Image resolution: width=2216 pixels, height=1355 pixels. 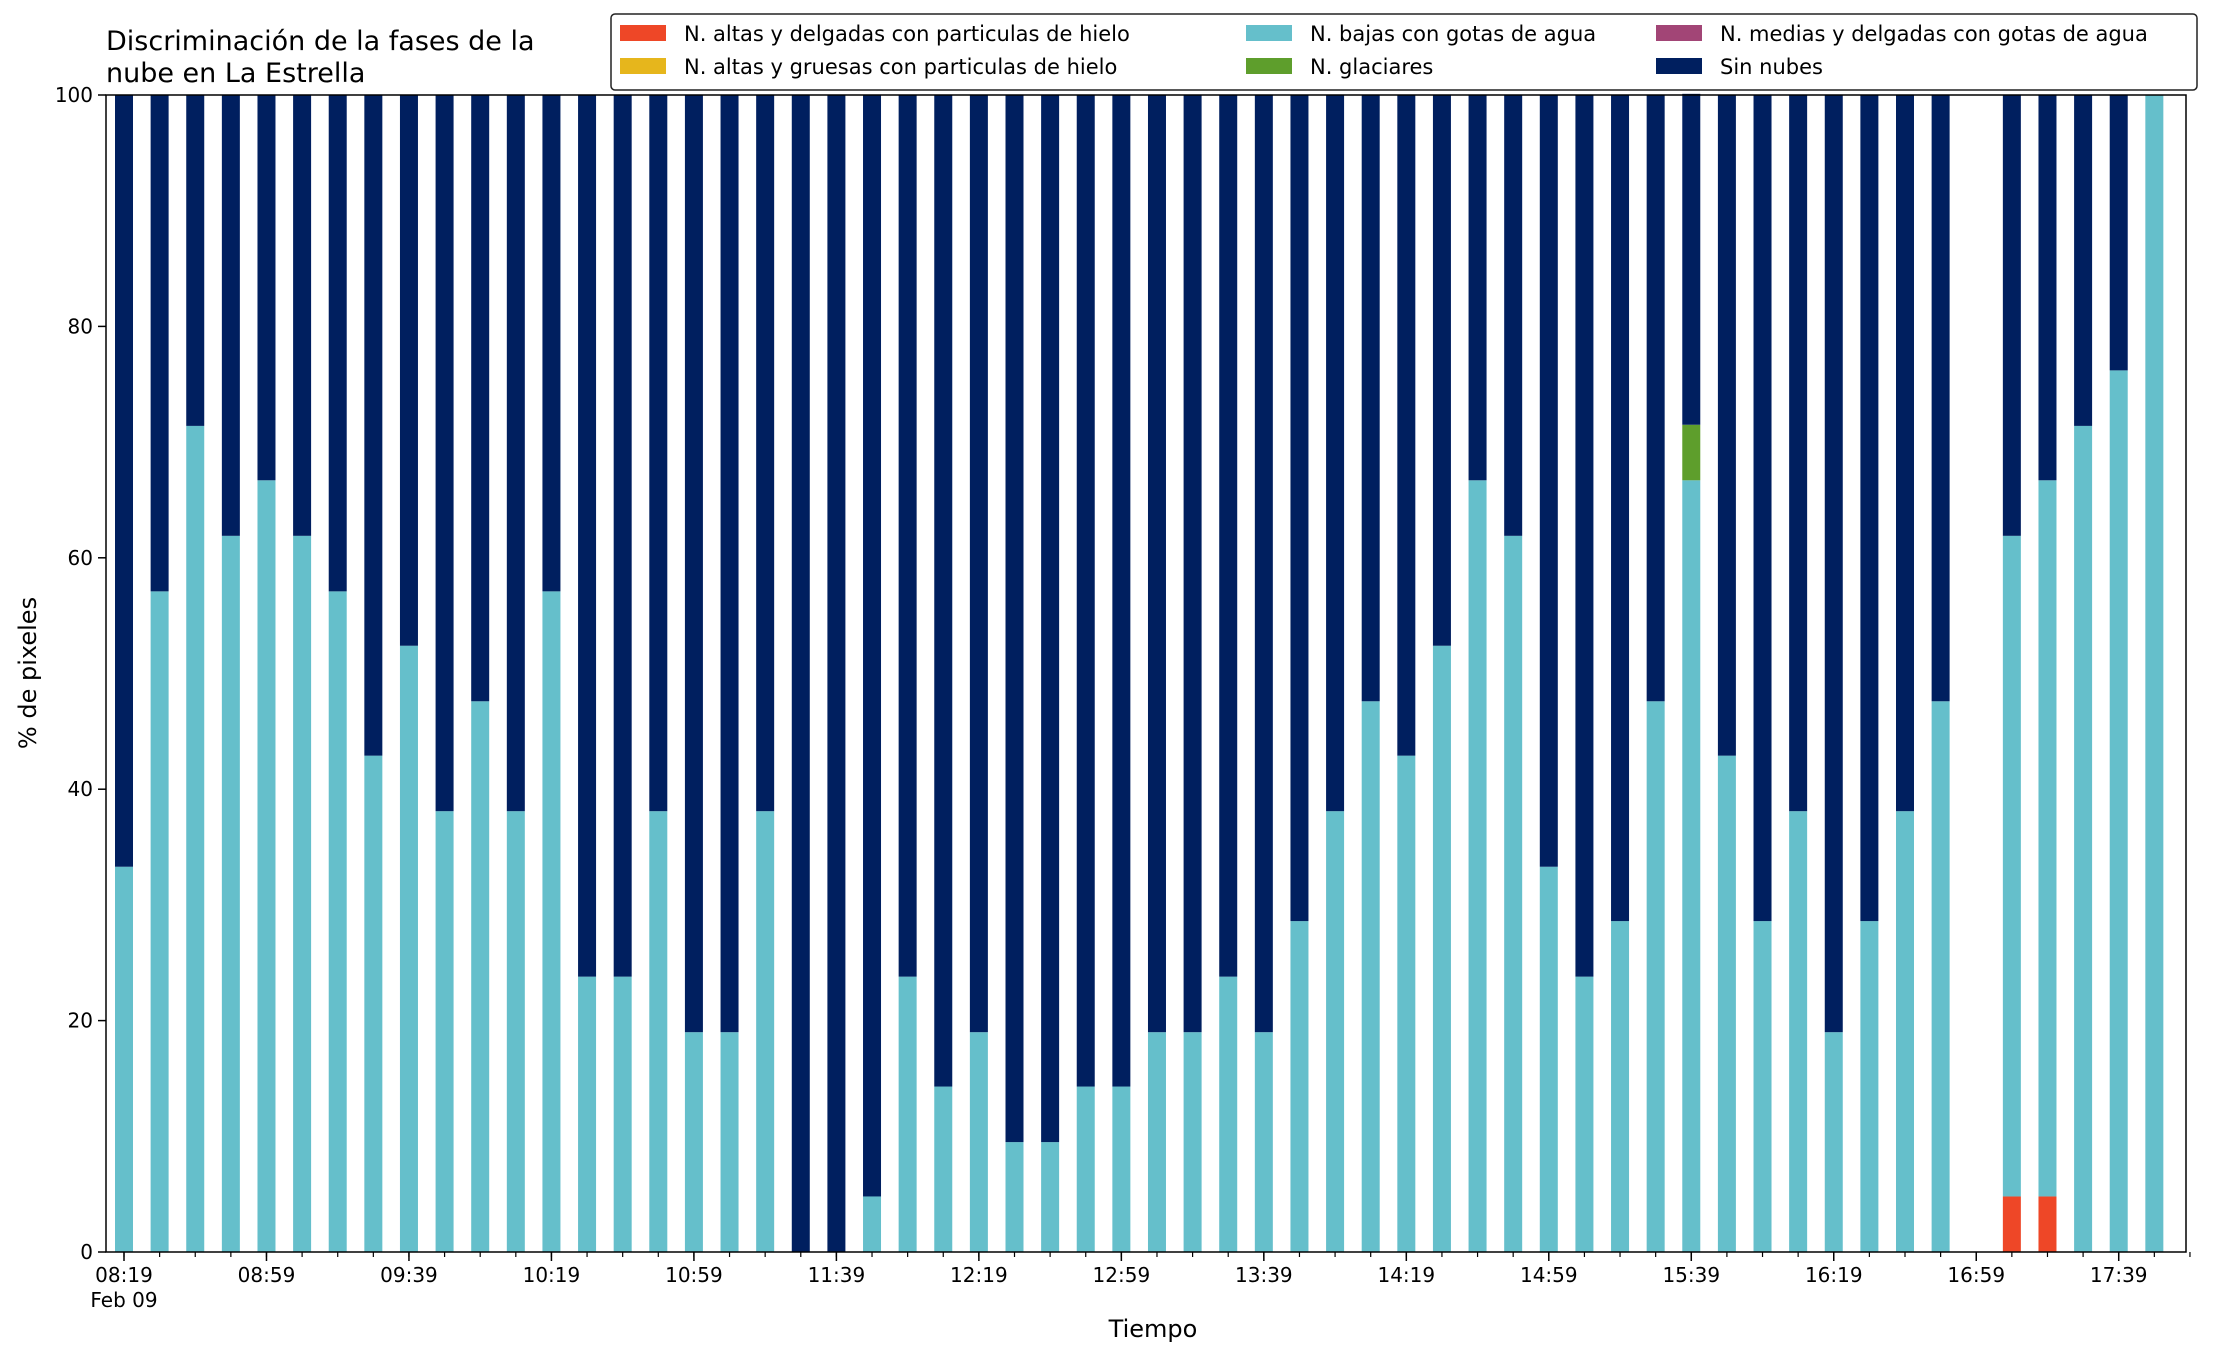 What do you see at coordinates (837, 1275) in the screenshot?
I see `x-tick-label: 11:39` at bounding box center [837, 1275].